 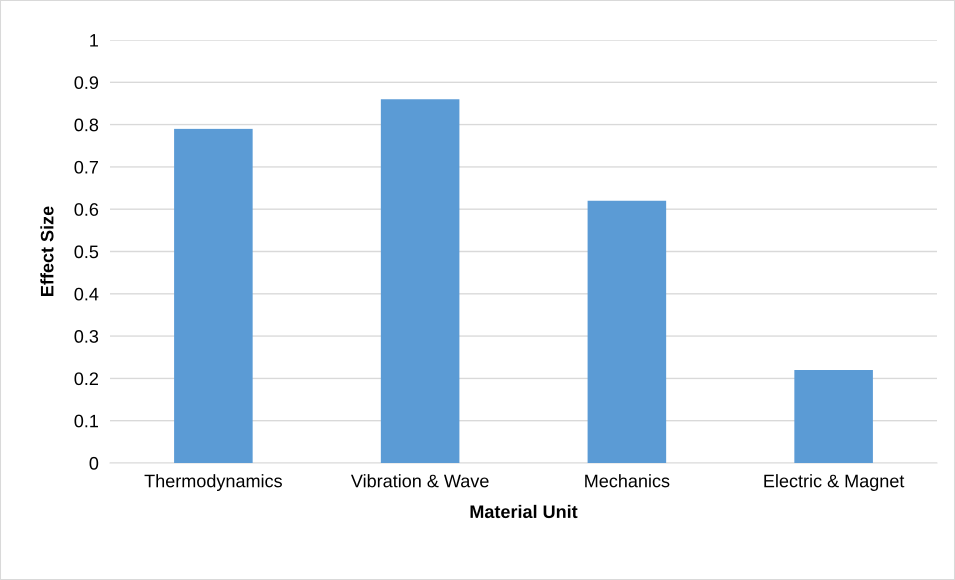 I want to click on y-tick-label: 0.1, so click(x=86, y=421).